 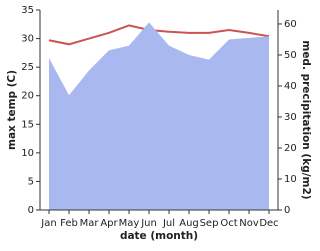 I want to click on x-tick-label: Oct, so click(x=228, y=223).